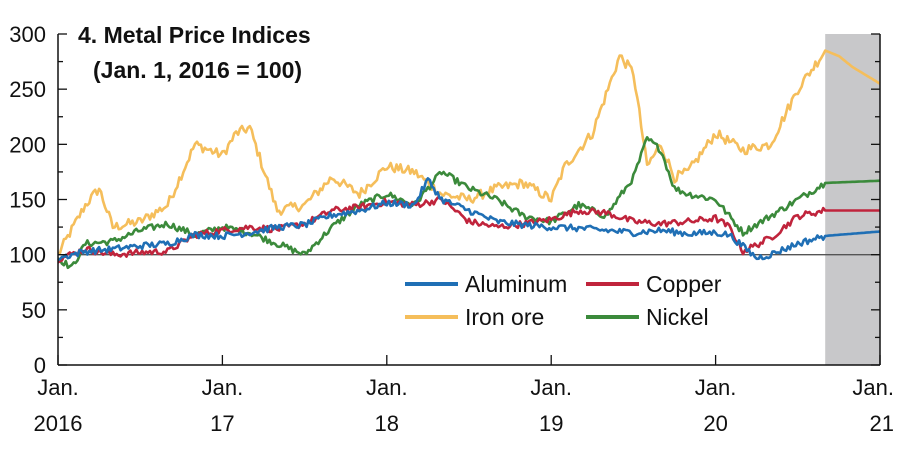 This screenshot has height=476, width=904. What do you see at coordinates (27, 89) in the screenshot?
I see `y-tick-label: 250` at bounding box center [27, 89].